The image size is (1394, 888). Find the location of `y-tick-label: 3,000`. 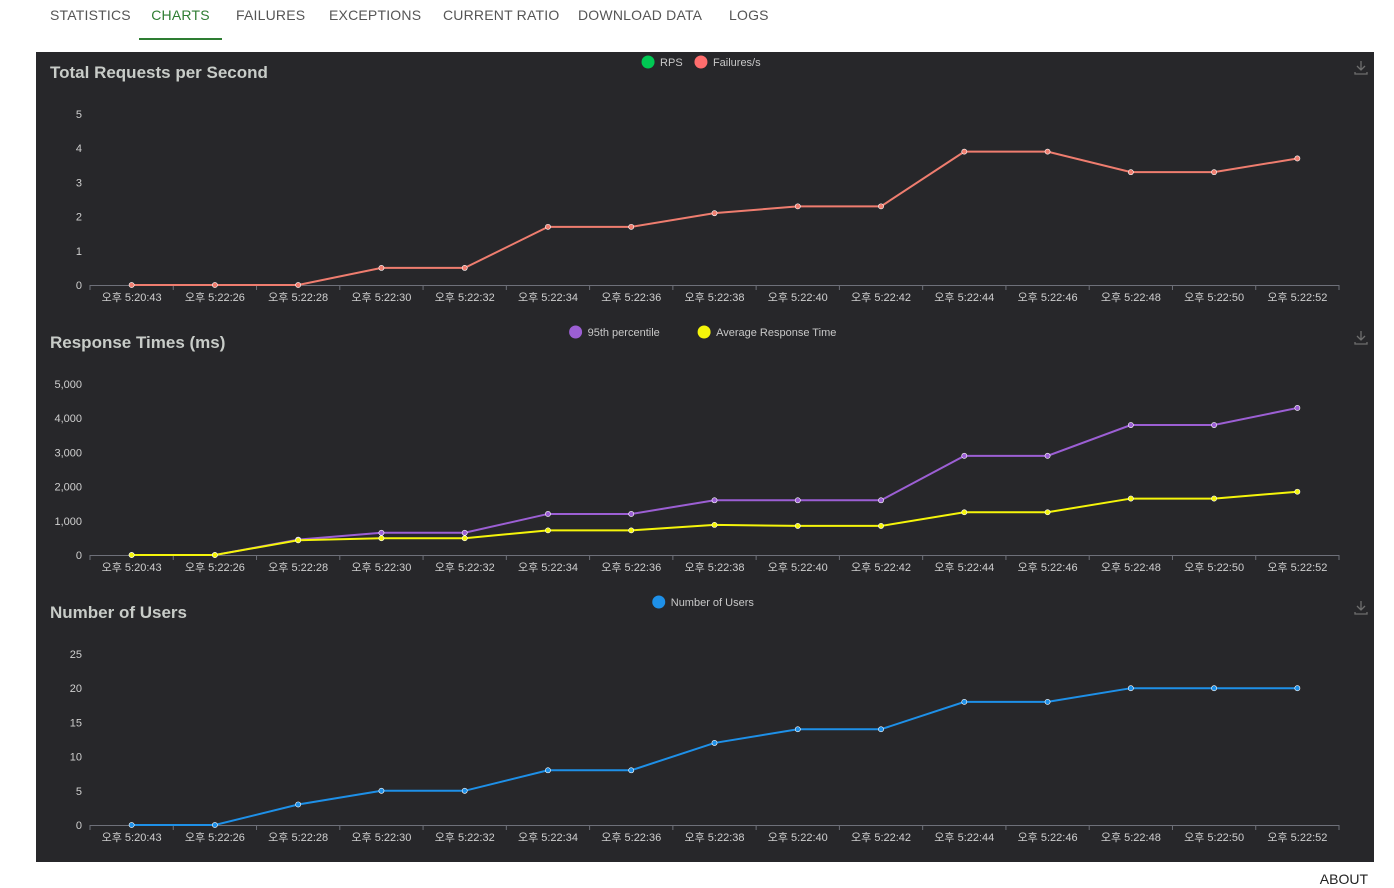

y-tick-label: 3,000 is located at coordinates (68, 453).